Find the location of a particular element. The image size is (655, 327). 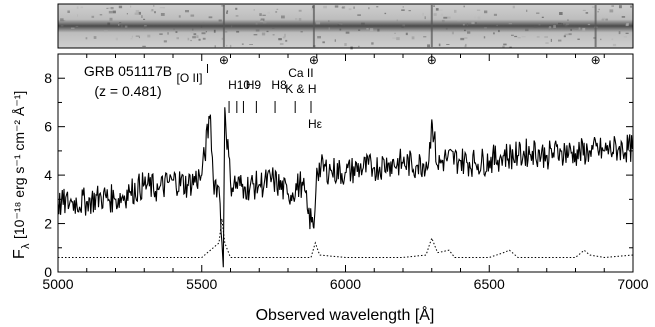

redshift-label: (z = 0.481) is located at coordinates (127, 91).